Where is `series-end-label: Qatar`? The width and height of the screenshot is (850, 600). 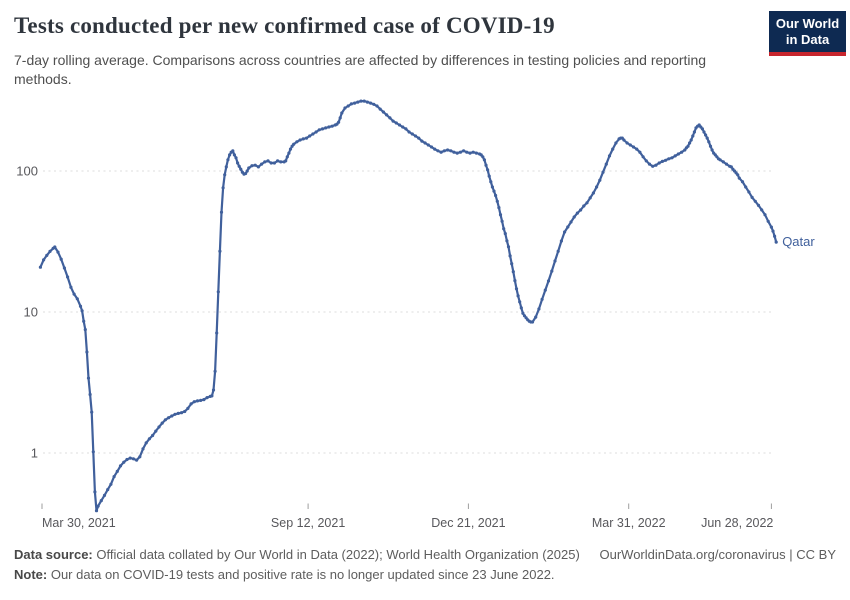
series-end-label: Qatar is located at coordinates (798, 241).